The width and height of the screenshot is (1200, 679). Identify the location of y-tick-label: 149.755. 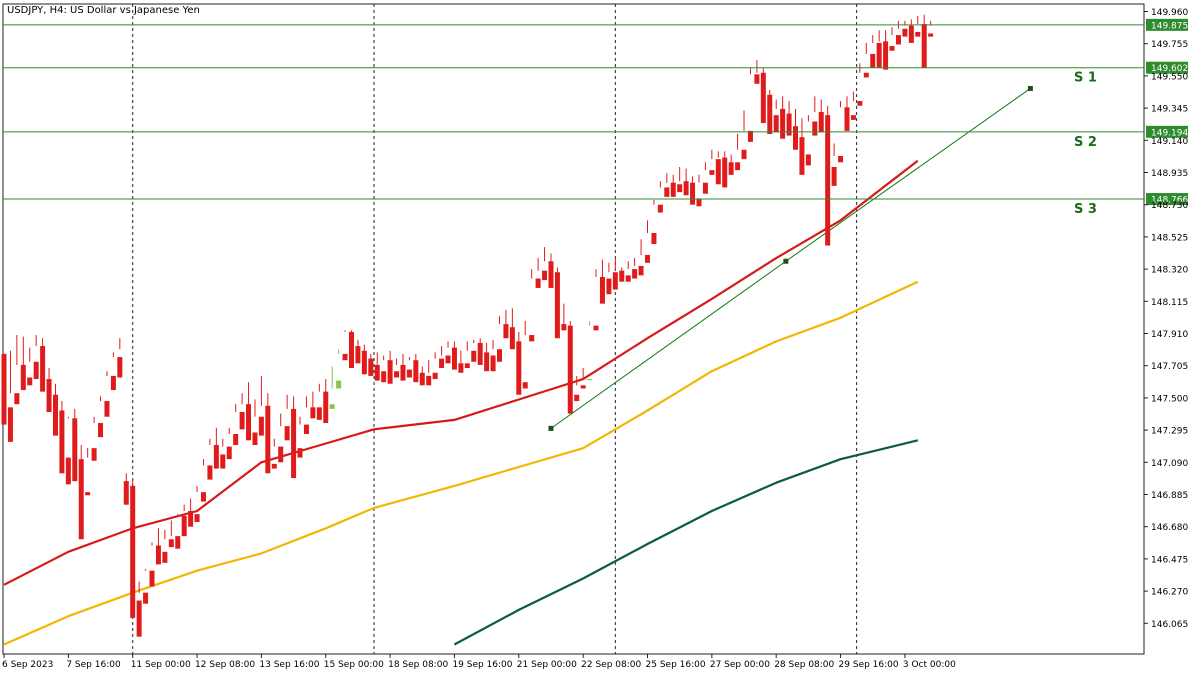
(1169, 45).